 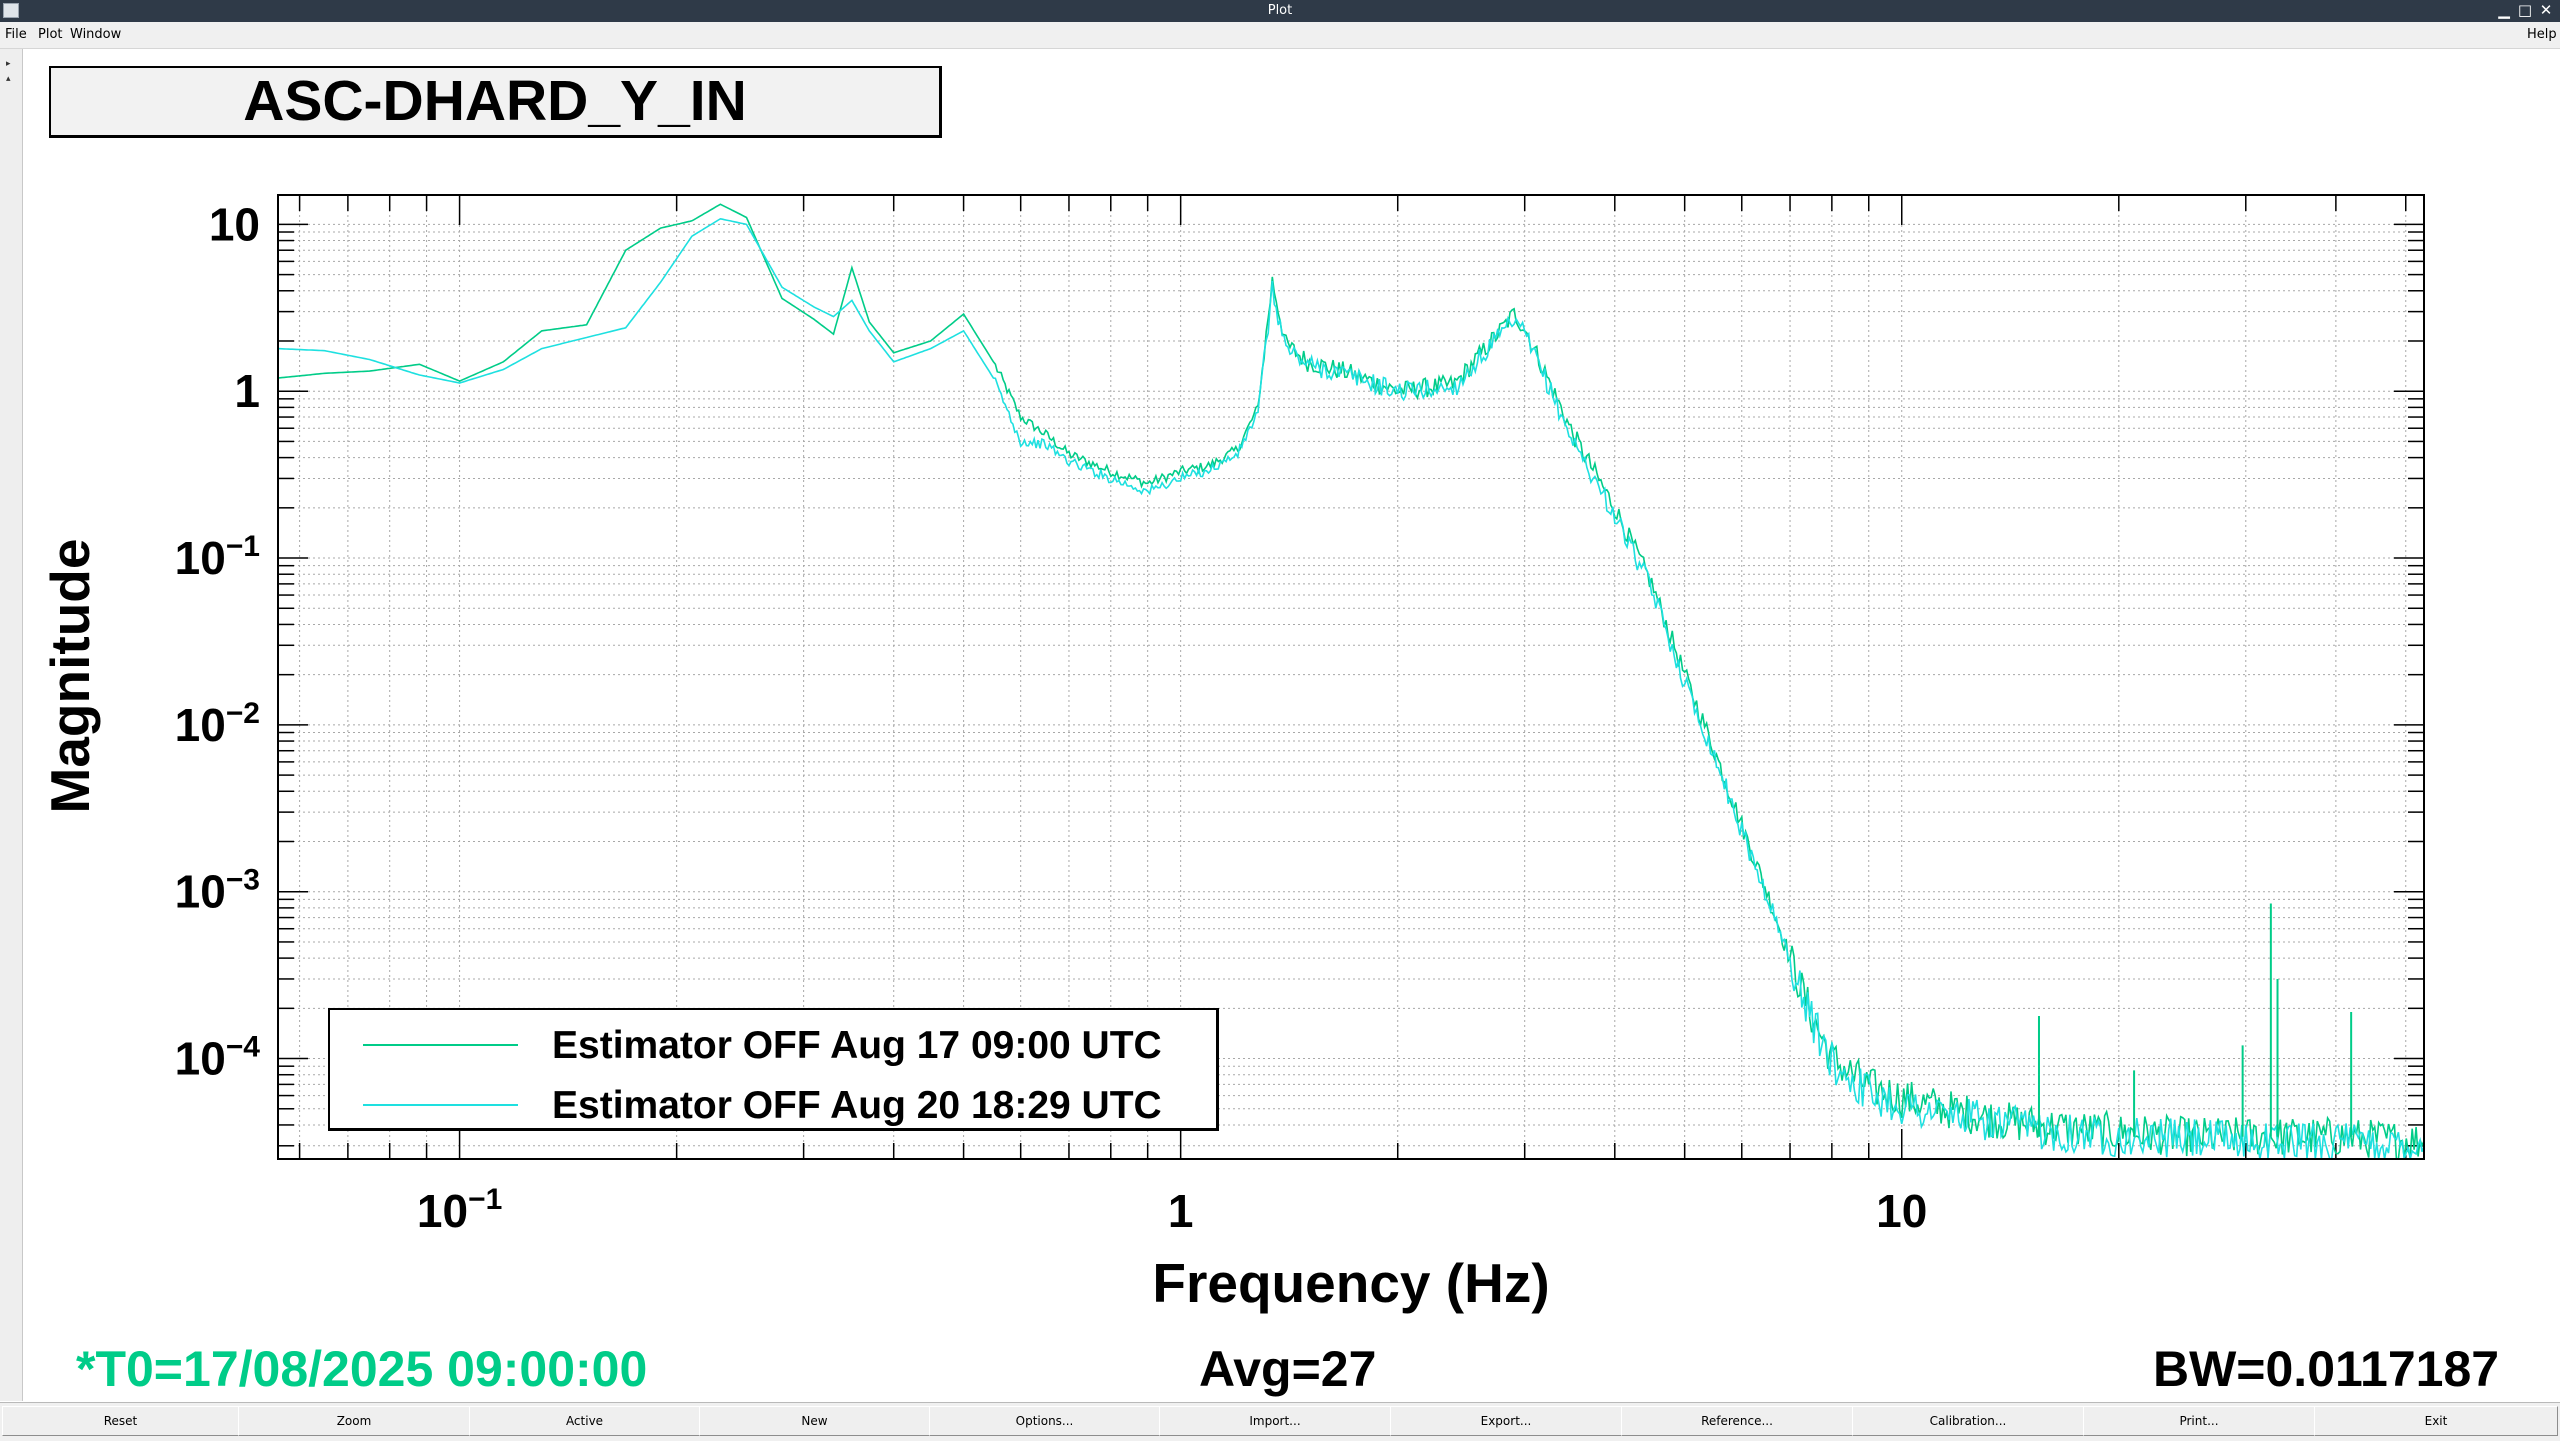 What do you see at coordinates (1181, 1211) in the screenshot?
I see `x-tick-label: 1` at bounding box center [1181, 1211].